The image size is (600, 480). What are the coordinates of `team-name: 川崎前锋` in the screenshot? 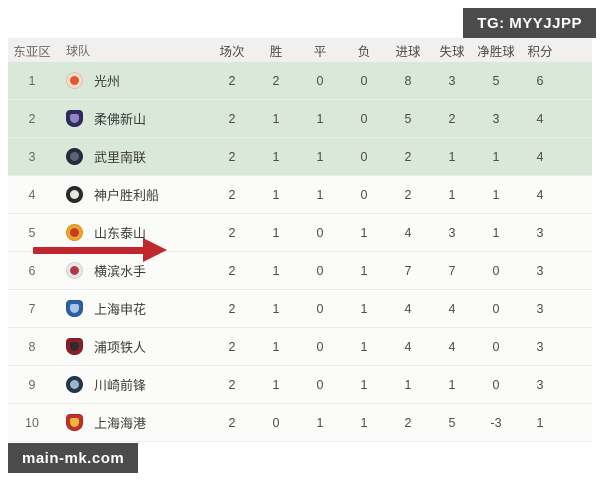 It's located at (120, 385).